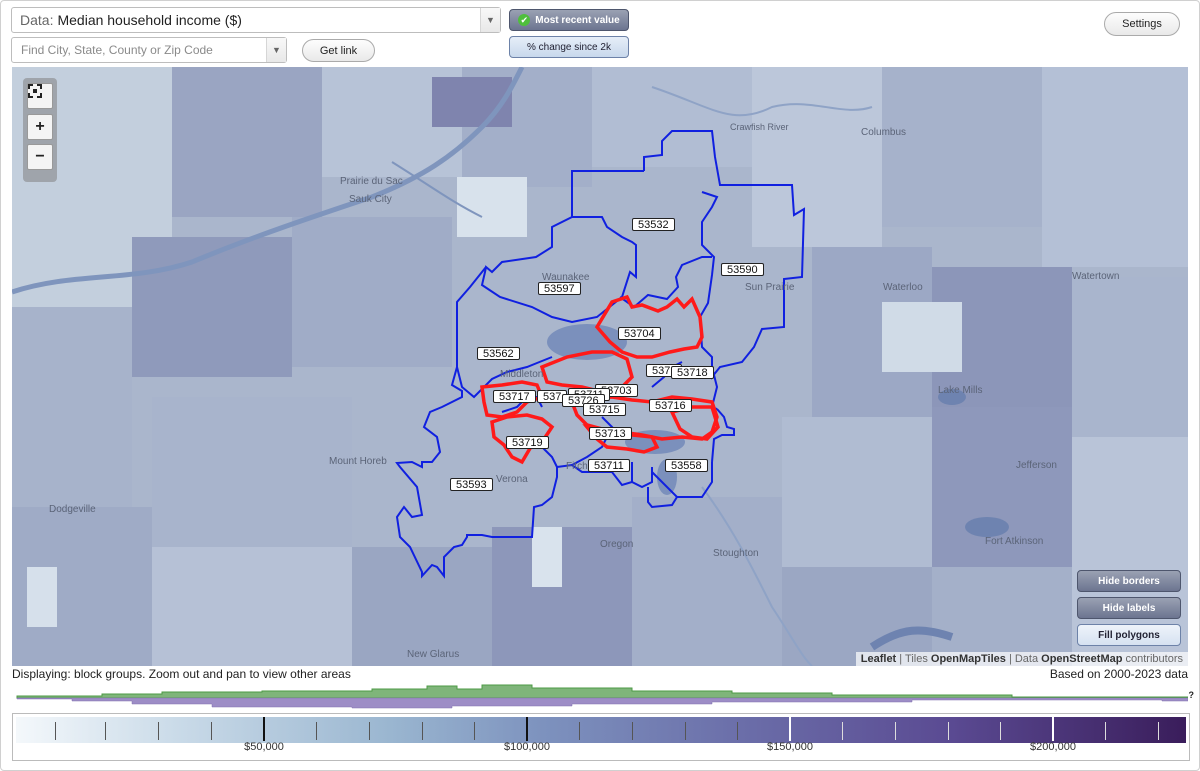 The height and width of the screenshot is (771, 1200). What do you see at coordinates (1118, 674) in the screenshot?
I see `data-years-note: Based on 2000-2023 data` at bounding box center [1118, 674].